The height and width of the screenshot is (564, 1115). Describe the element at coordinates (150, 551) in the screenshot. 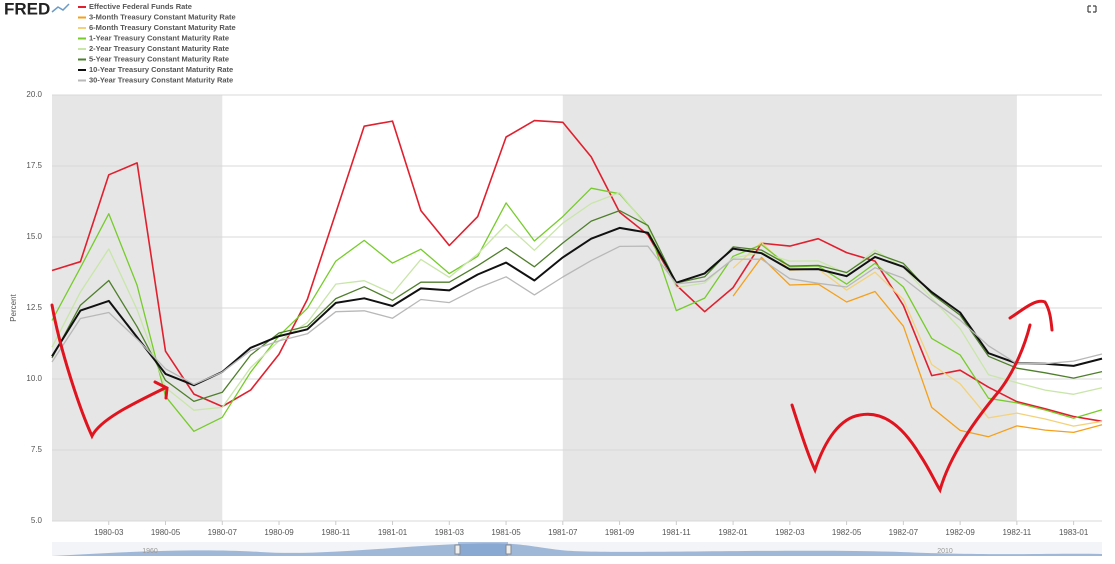

I see `navigator-label: 1960` at that location.